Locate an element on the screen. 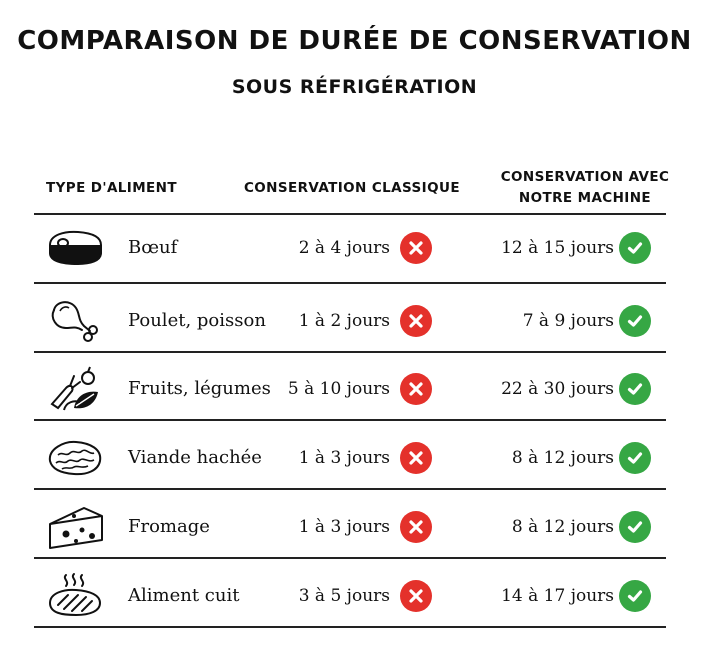  vegetables-icon is located at coordinates (74, 388).